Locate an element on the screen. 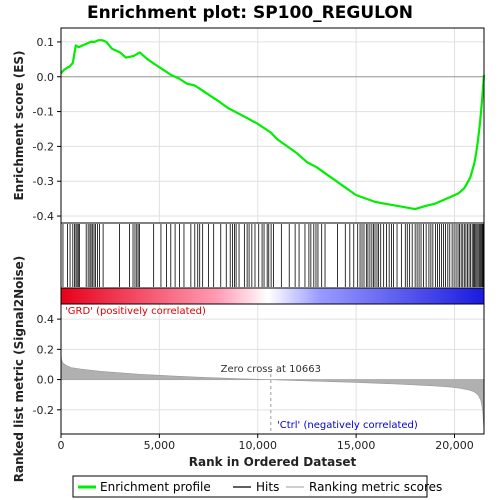 The image size is (500, 500). ranking-metric-area is located at coordinates (272, 392).